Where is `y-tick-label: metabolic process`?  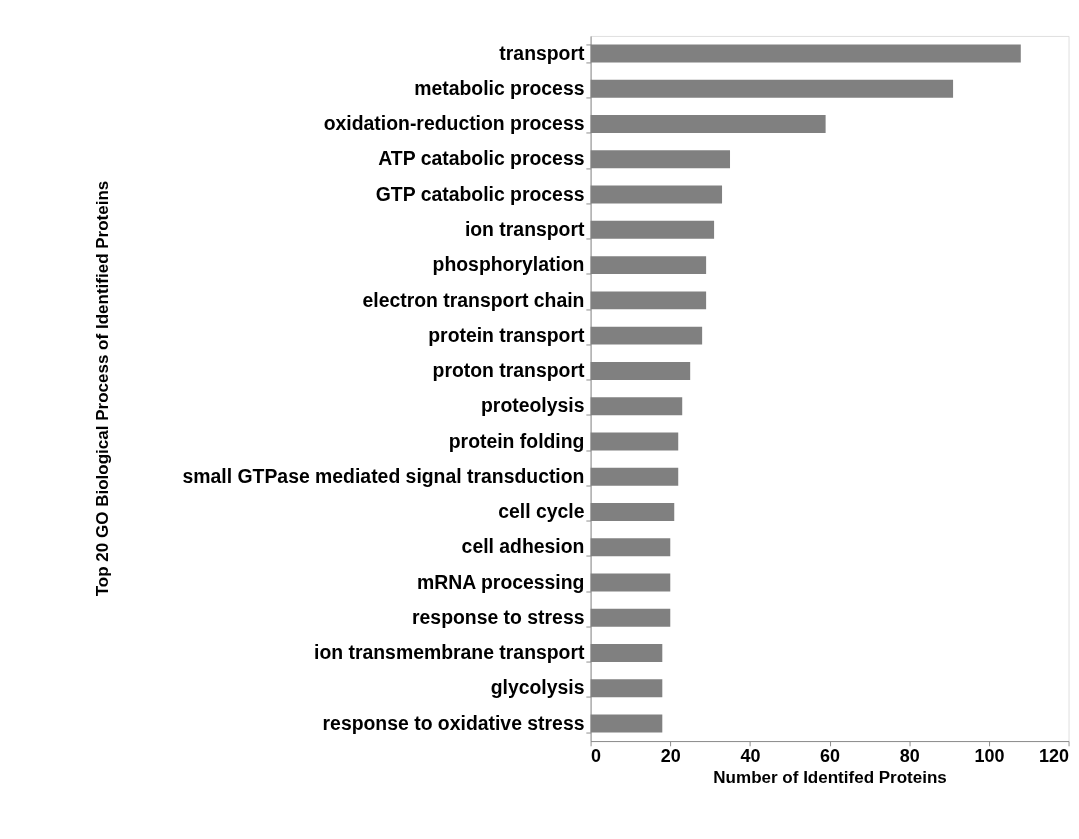 y-tick-label: metabolic process is located at coordinates (499, 87).